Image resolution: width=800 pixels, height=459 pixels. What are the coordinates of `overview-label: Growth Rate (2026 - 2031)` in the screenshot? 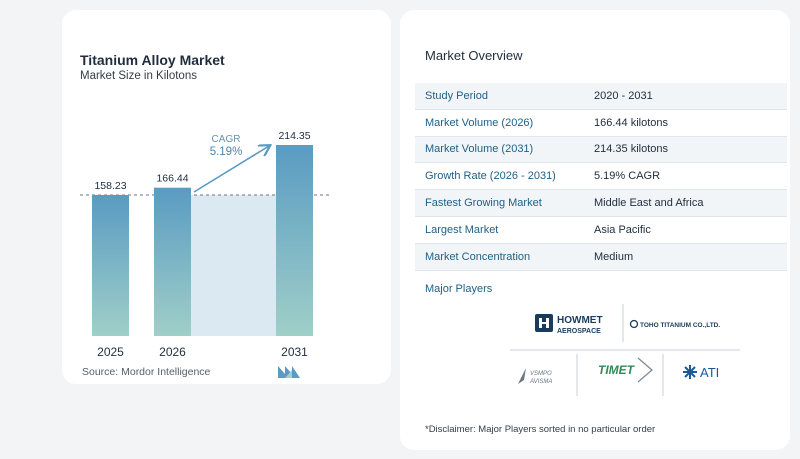 It's located at (490, 176).